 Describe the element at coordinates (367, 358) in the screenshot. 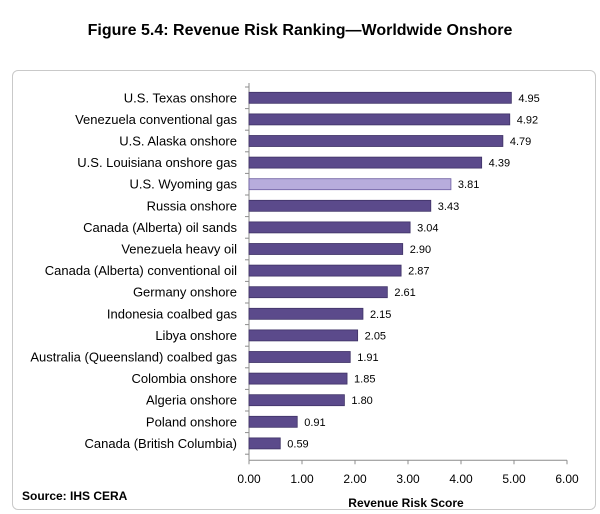

I see `data-label: 1.91` at that location.